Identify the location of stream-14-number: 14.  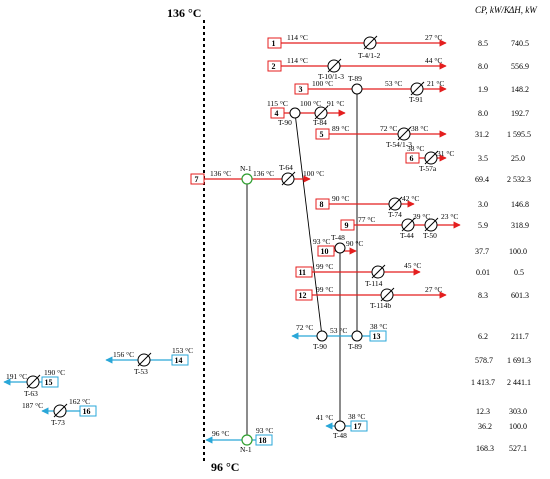
(179, 360).